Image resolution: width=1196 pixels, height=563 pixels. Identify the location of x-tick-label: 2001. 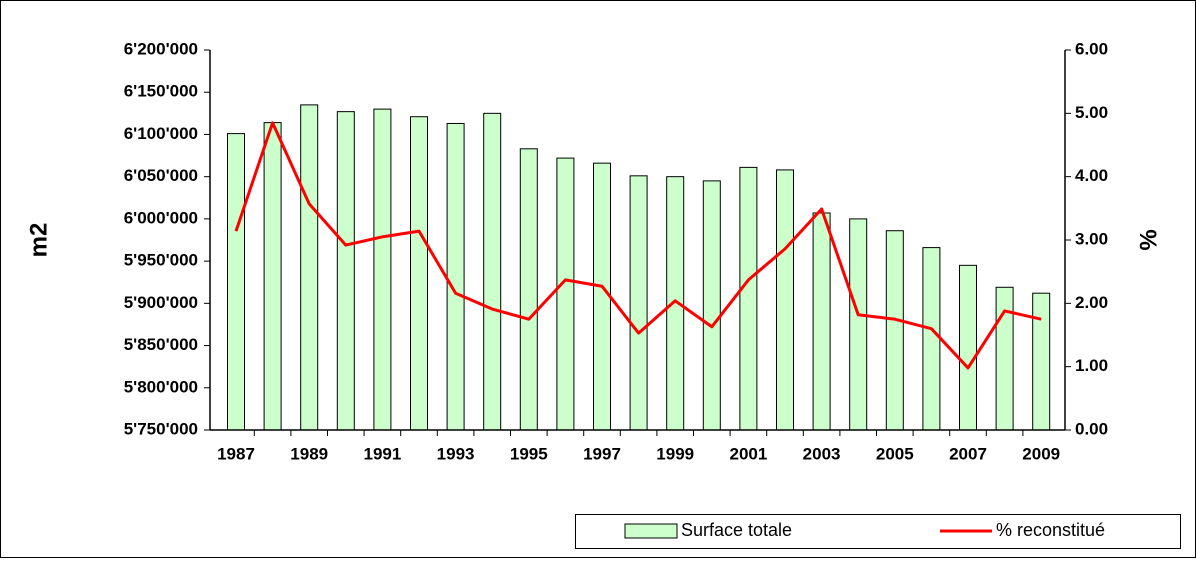
(748, 453).